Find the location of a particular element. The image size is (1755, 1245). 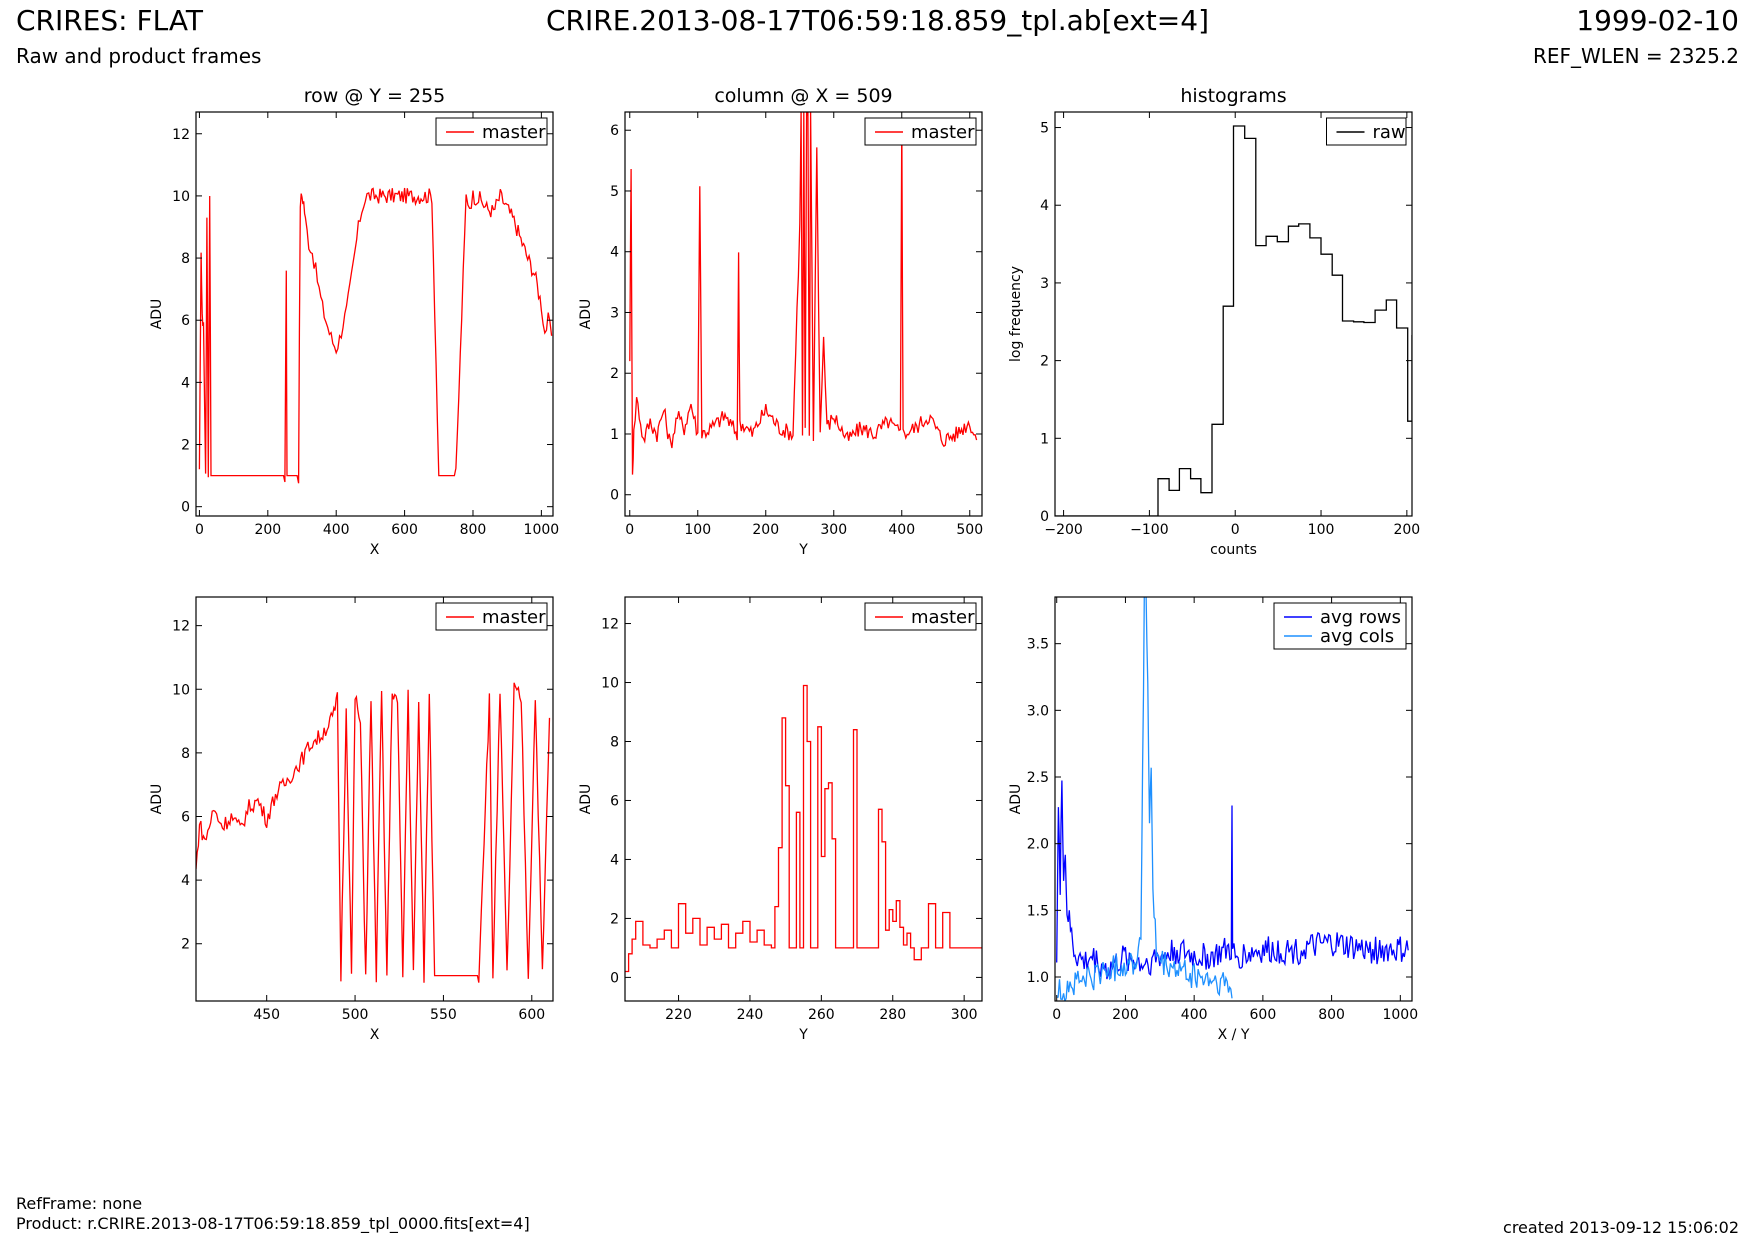

y-axis-label: log frequency is located at coordinates (1016, 314).